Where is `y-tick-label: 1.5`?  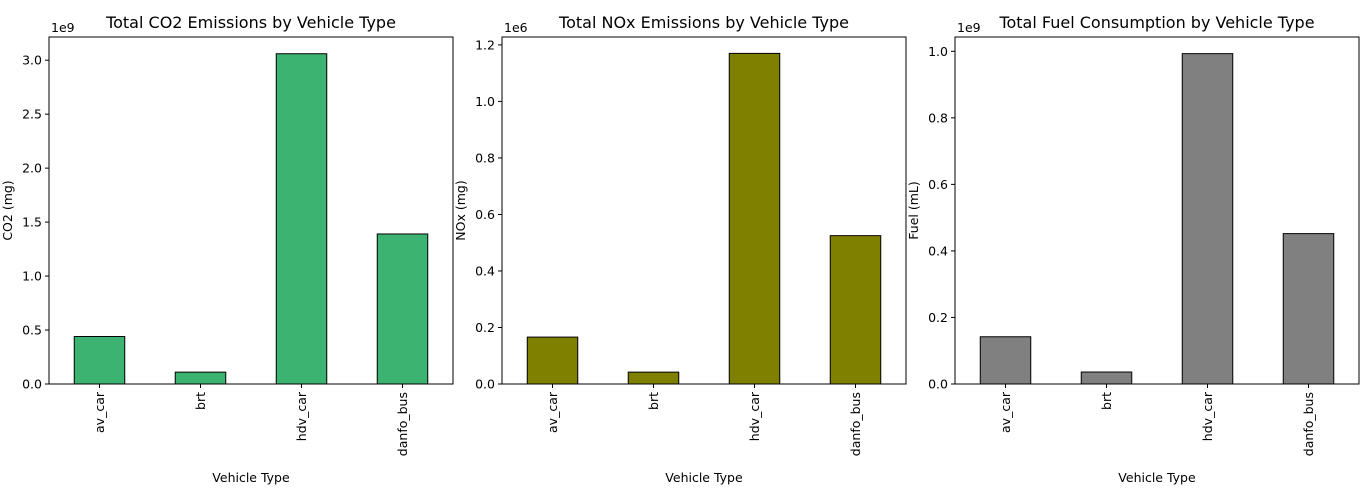 y-tick-label: 1.5 is located at coordinates (32, 222).